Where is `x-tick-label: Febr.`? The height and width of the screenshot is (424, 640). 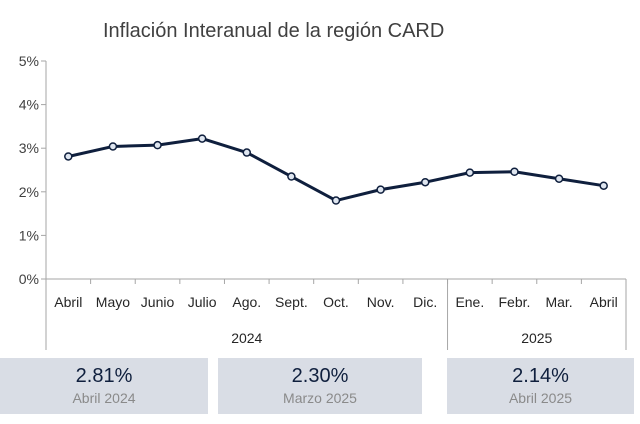
x-tick-label: Febr. is located at coordinates (515, 302).